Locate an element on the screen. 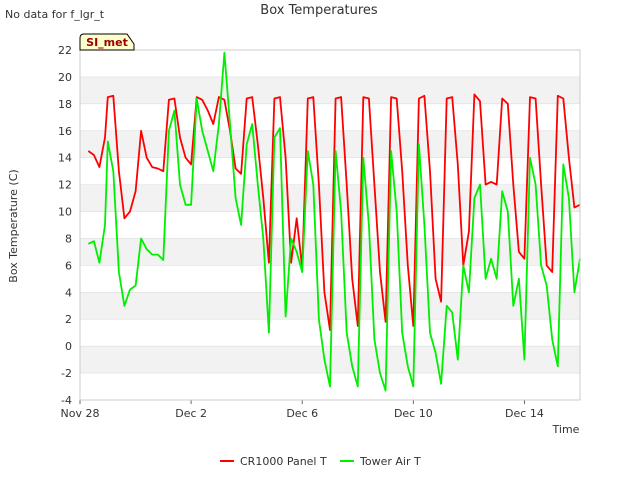 This screenshot has height=480, width=640. y-tick-label: 6 is located at coordinates (68, 265).